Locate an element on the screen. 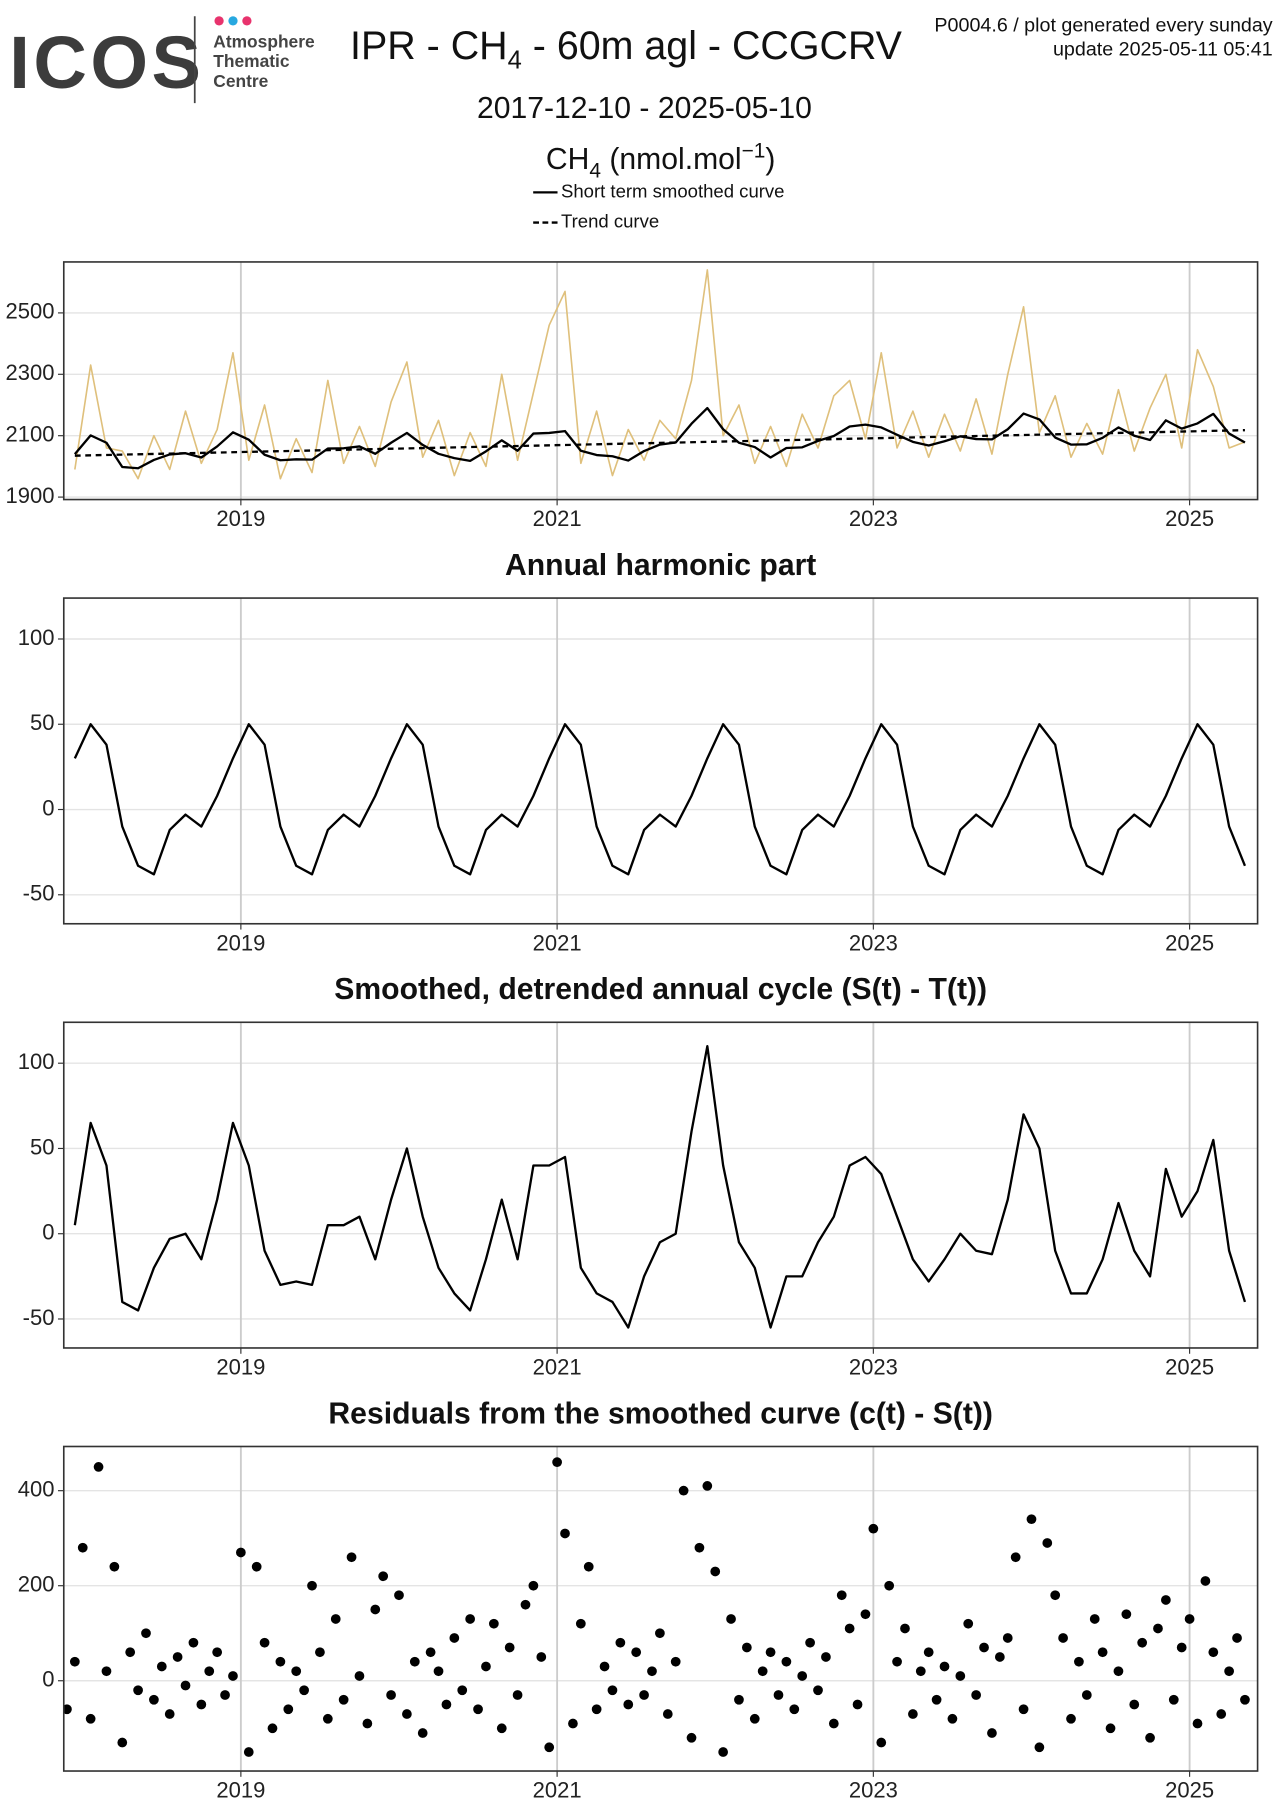 This screenshot has height=1800, width=1275. line is located at coordinates (660, 1186).